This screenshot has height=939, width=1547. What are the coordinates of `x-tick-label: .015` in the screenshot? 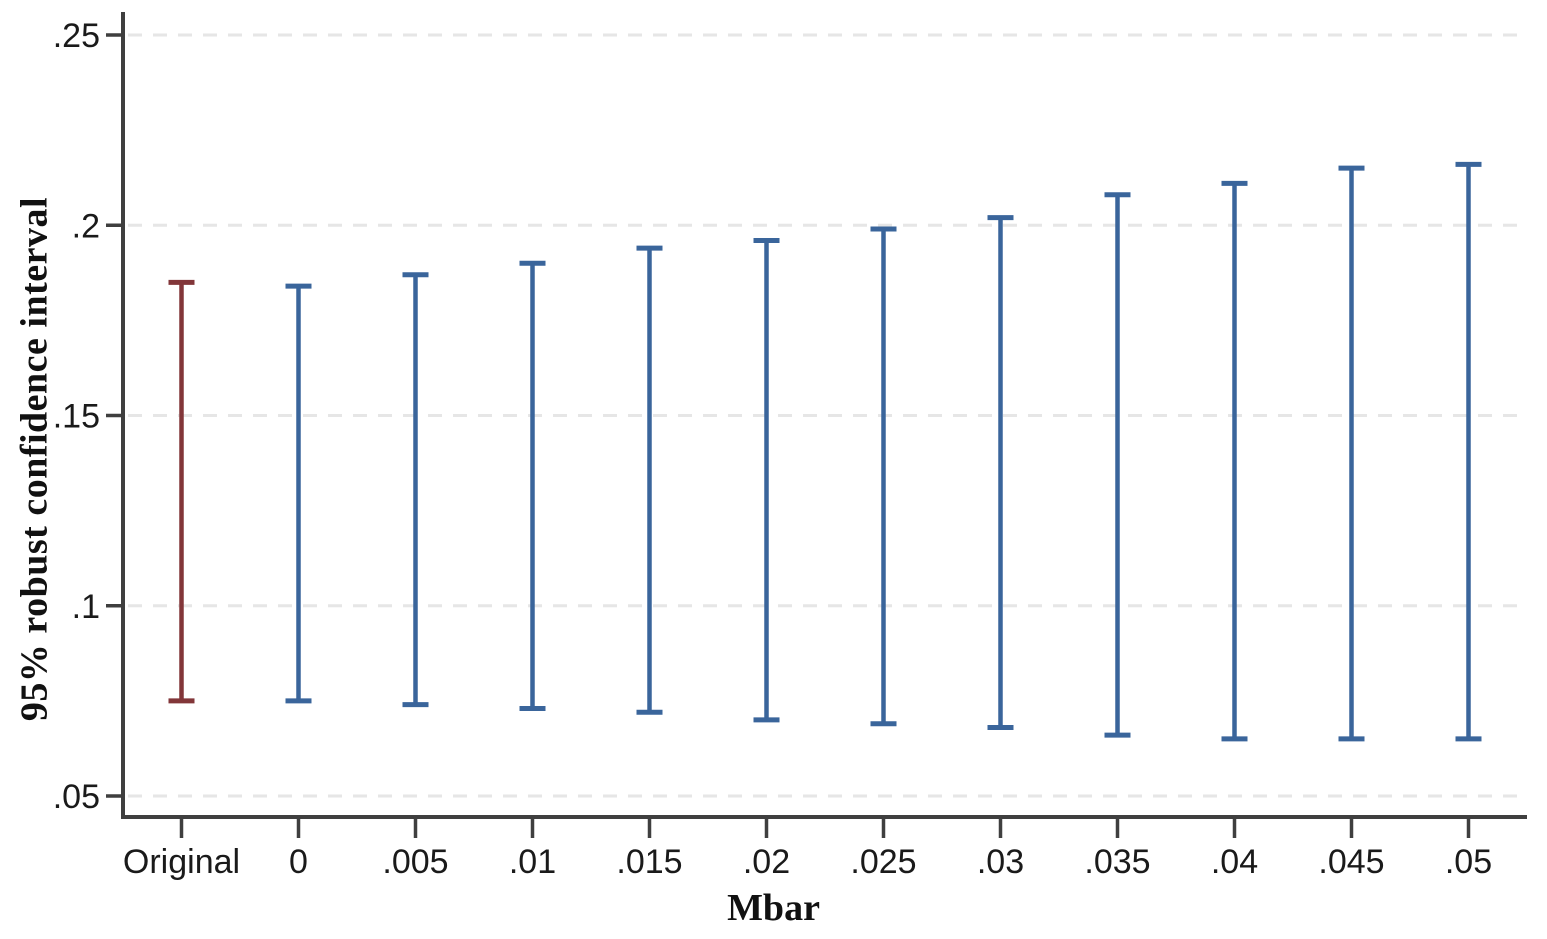 It's located at (649, 862).